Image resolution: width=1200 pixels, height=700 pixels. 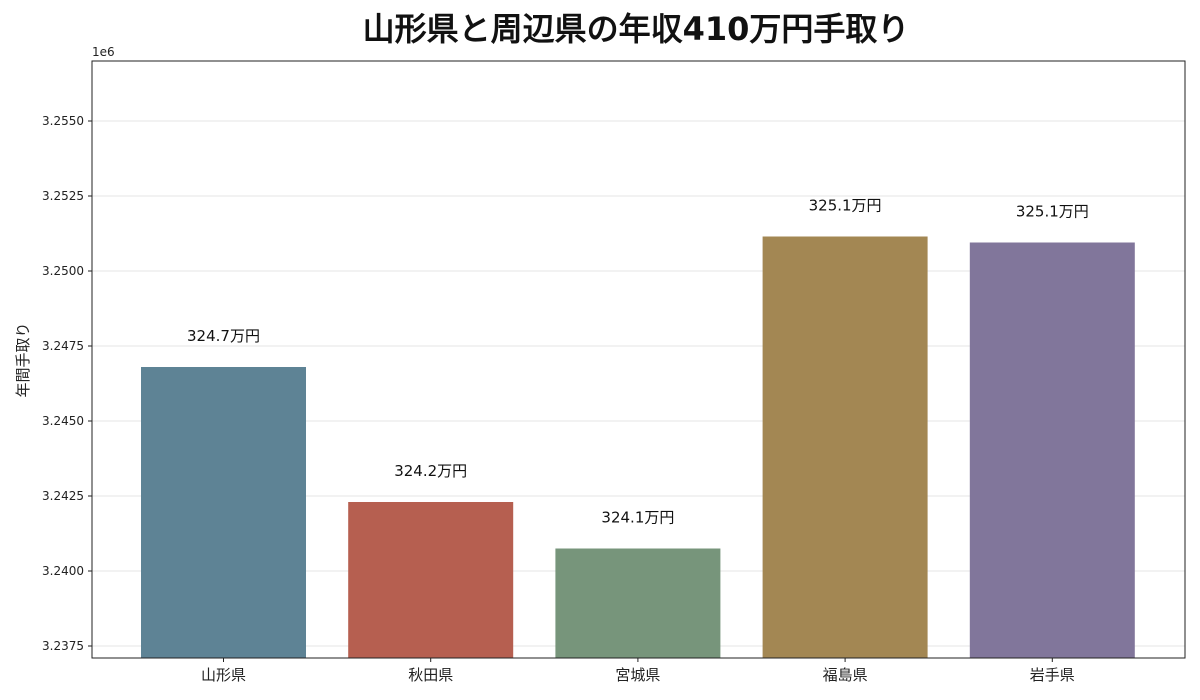 What do you see at coordinates (103, 52) in the screenshot?
I see `y-offset-label: 1e6` at bounding box center [103, 52].